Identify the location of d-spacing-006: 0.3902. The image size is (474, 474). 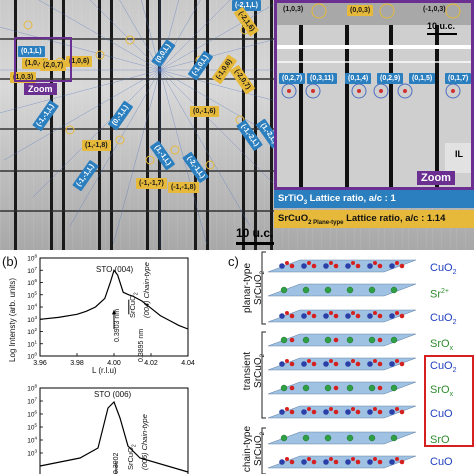
(116, 463).